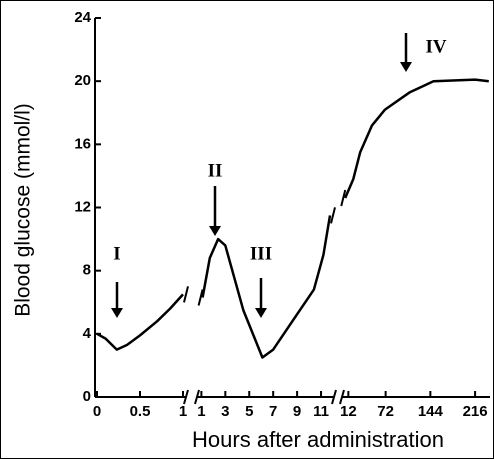 The image size is (494, 459). I want to click on x-axis-label: Hours after administration, so click(318, 439).